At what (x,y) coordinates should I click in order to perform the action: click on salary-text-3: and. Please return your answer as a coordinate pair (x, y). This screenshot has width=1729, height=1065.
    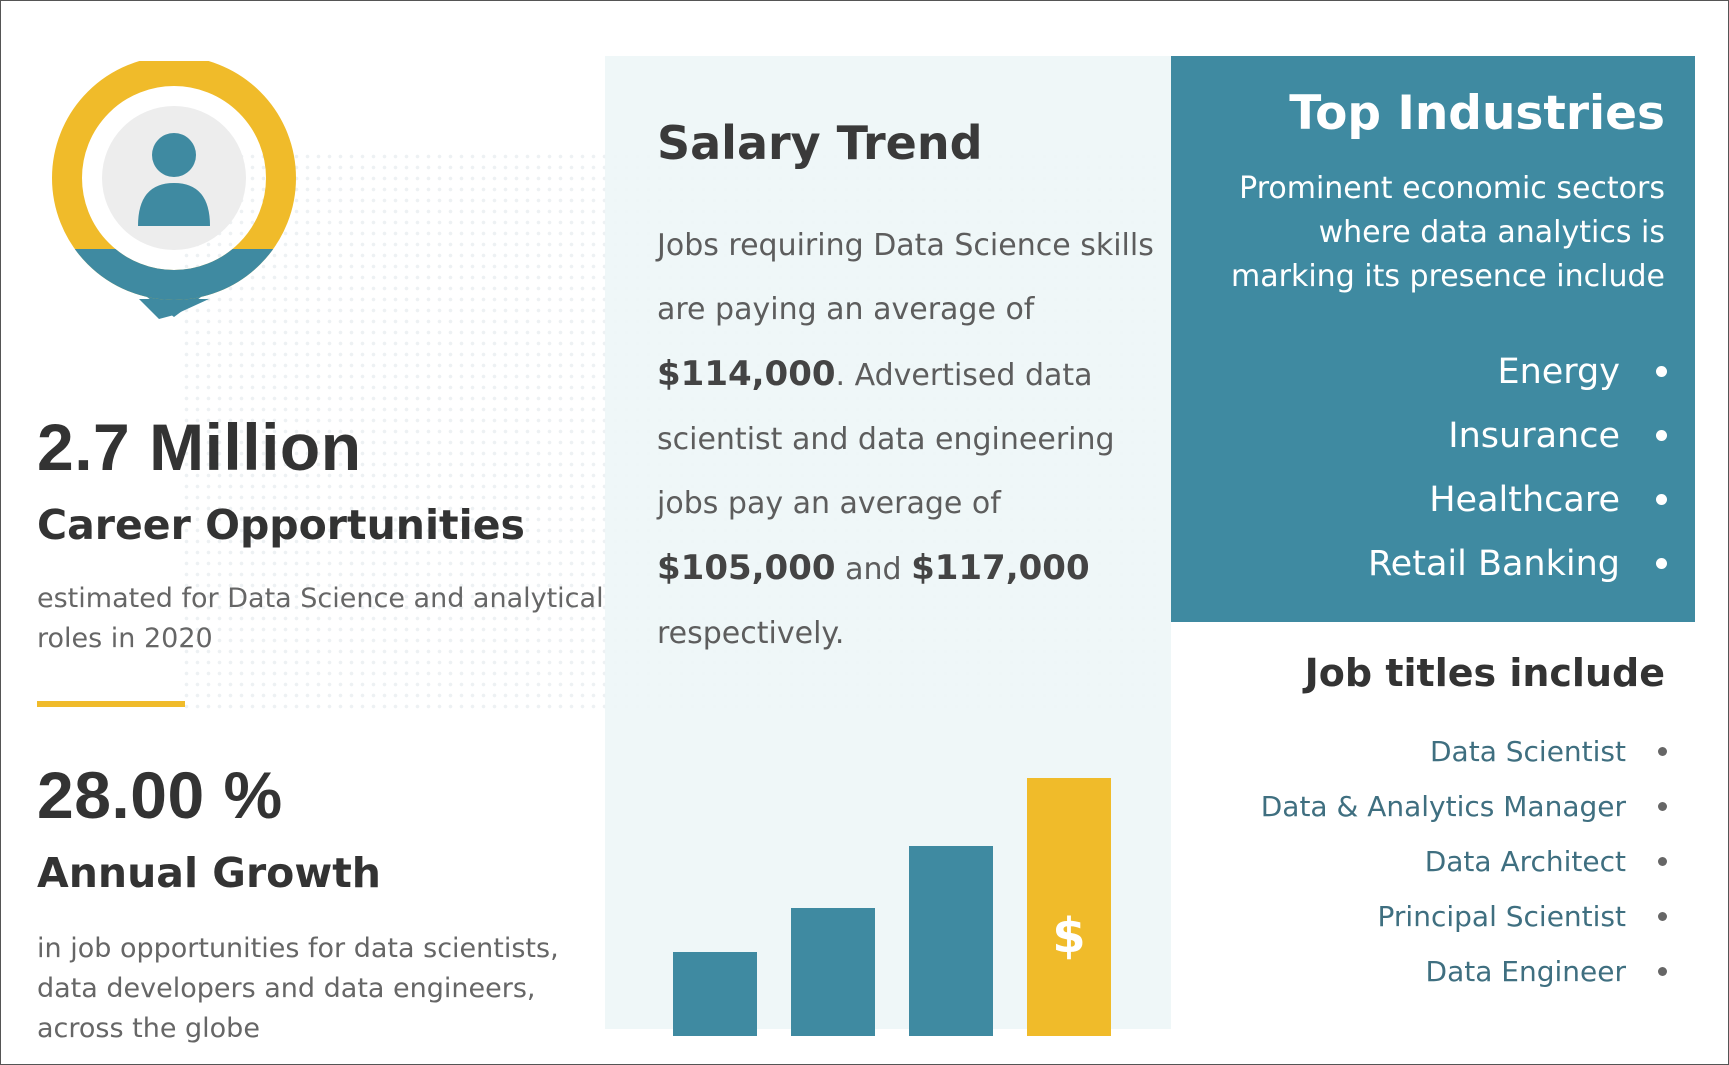
    Looking at the image, I should click on (873, 569).